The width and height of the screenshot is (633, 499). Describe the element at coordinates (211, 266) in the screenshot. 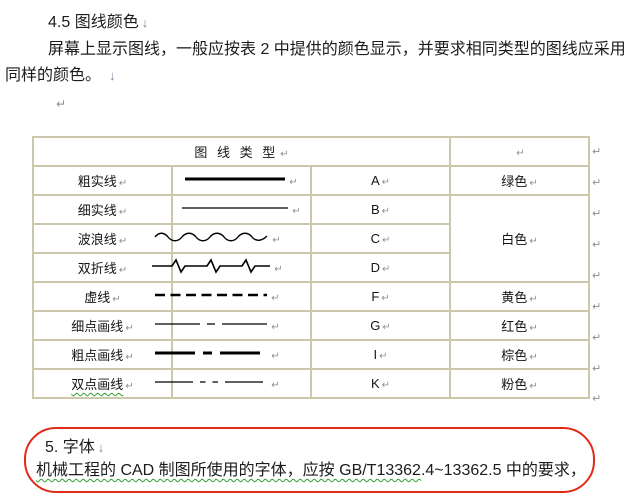

I see `double-break-line-icon` at that location.